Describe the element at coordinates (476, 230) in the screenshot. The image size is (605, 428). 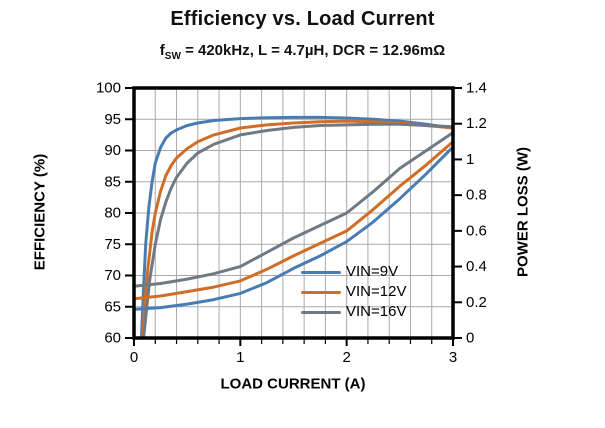
I see `y-right-tick-label: 0.6` at that location.